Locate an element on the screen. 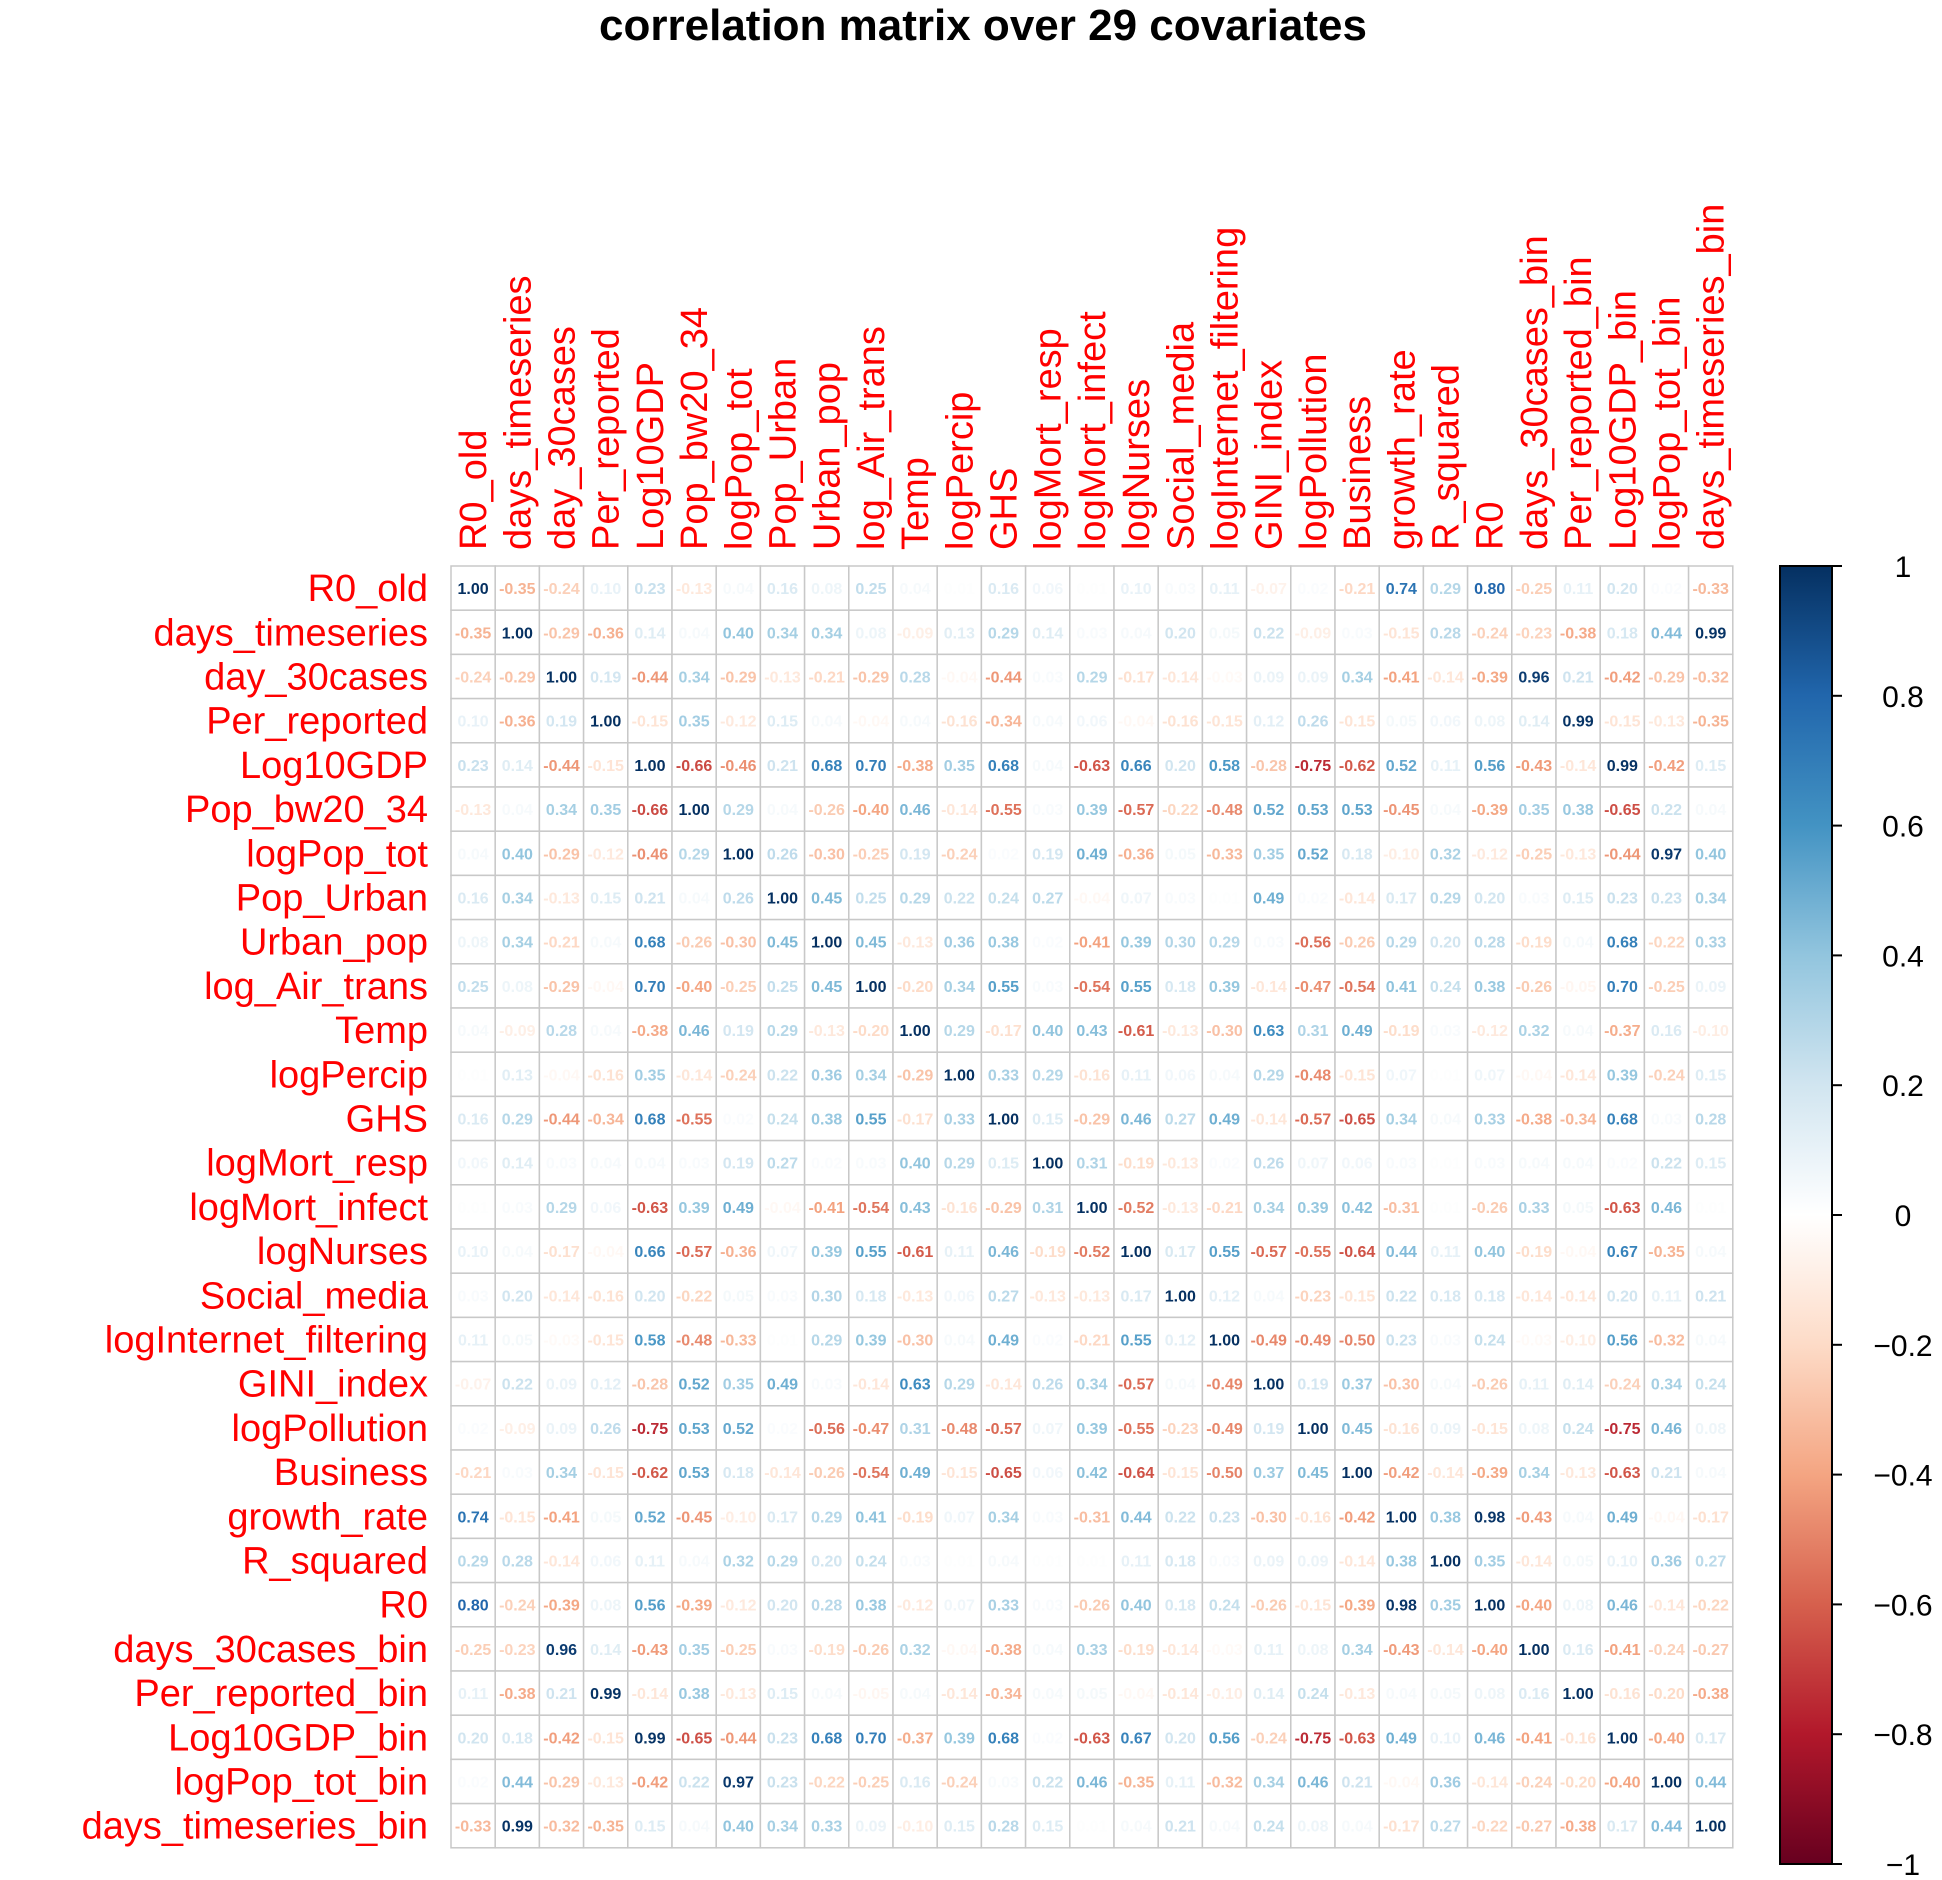 This screenshot has width=1942, height=1880. cell-value: -0.75 is located at coordinates (1313, 766).